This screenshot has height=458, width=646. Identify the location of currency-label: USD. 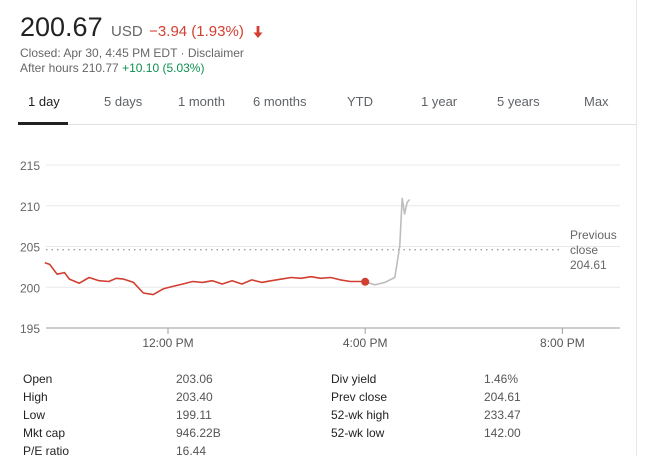
(127, 31).